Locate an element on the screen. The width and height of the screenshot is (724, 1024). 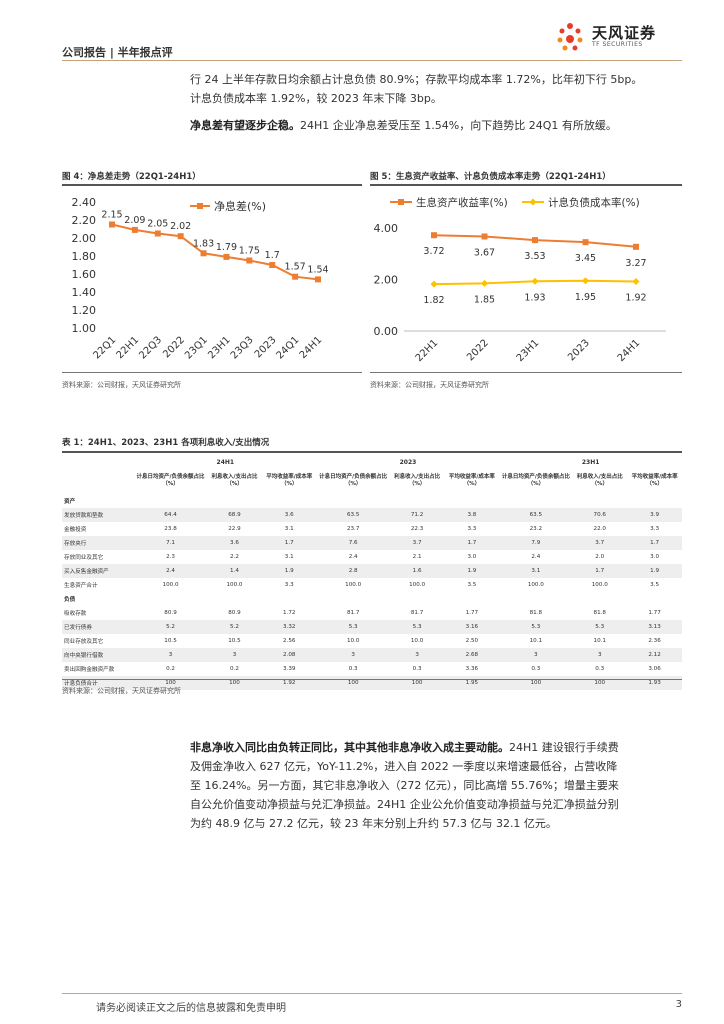
fig4-title: 图 4：净息差走势（22Q1-24H1） is located at coordinates (131, 177).